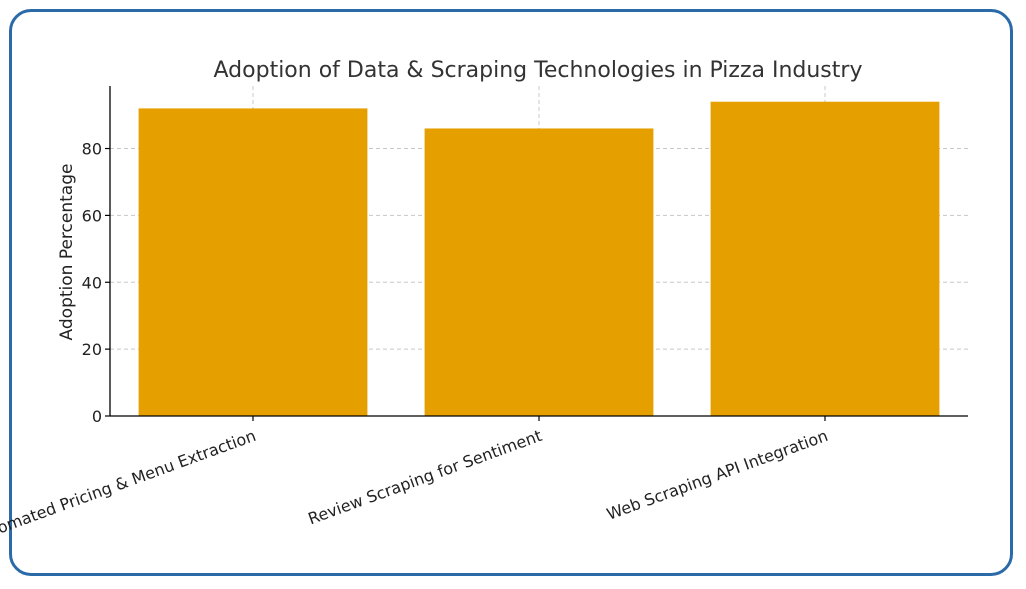  Describe the element at coordinates (425, 477) in the screenshot. I see `x-tick-label: Review Scraping for Sentiment` at that location.